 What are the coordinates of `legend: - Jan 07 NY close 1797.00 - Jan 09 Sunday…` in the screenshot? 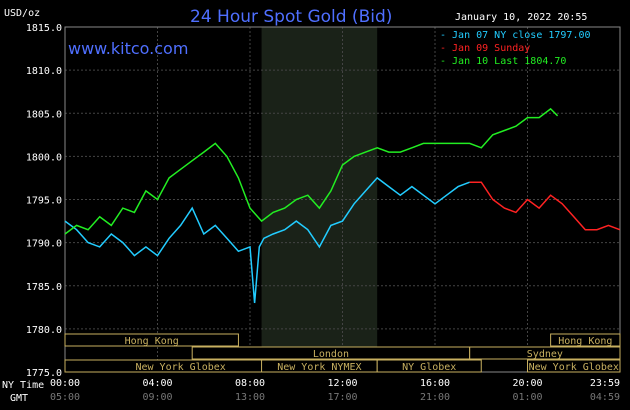 It's located at (515, 48).